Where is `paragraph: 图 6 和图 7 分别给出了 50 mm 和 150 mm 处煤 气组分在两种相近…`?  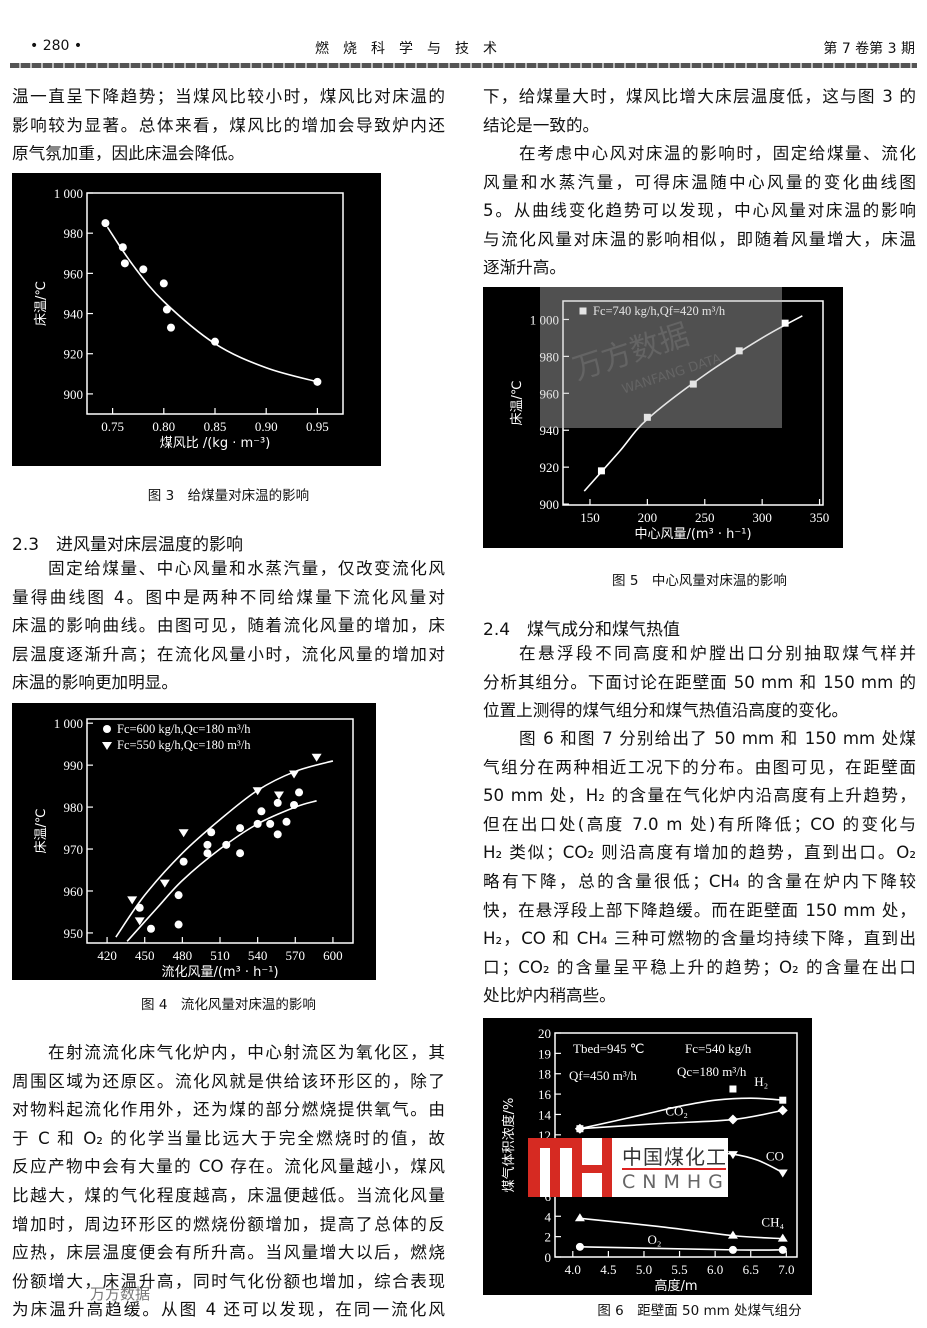 paragraph: 图 6 和图 7 分别给出了 50 mm 和 150 mm 处煤 气组分在两种相近… is located at coordinates (699, 868).